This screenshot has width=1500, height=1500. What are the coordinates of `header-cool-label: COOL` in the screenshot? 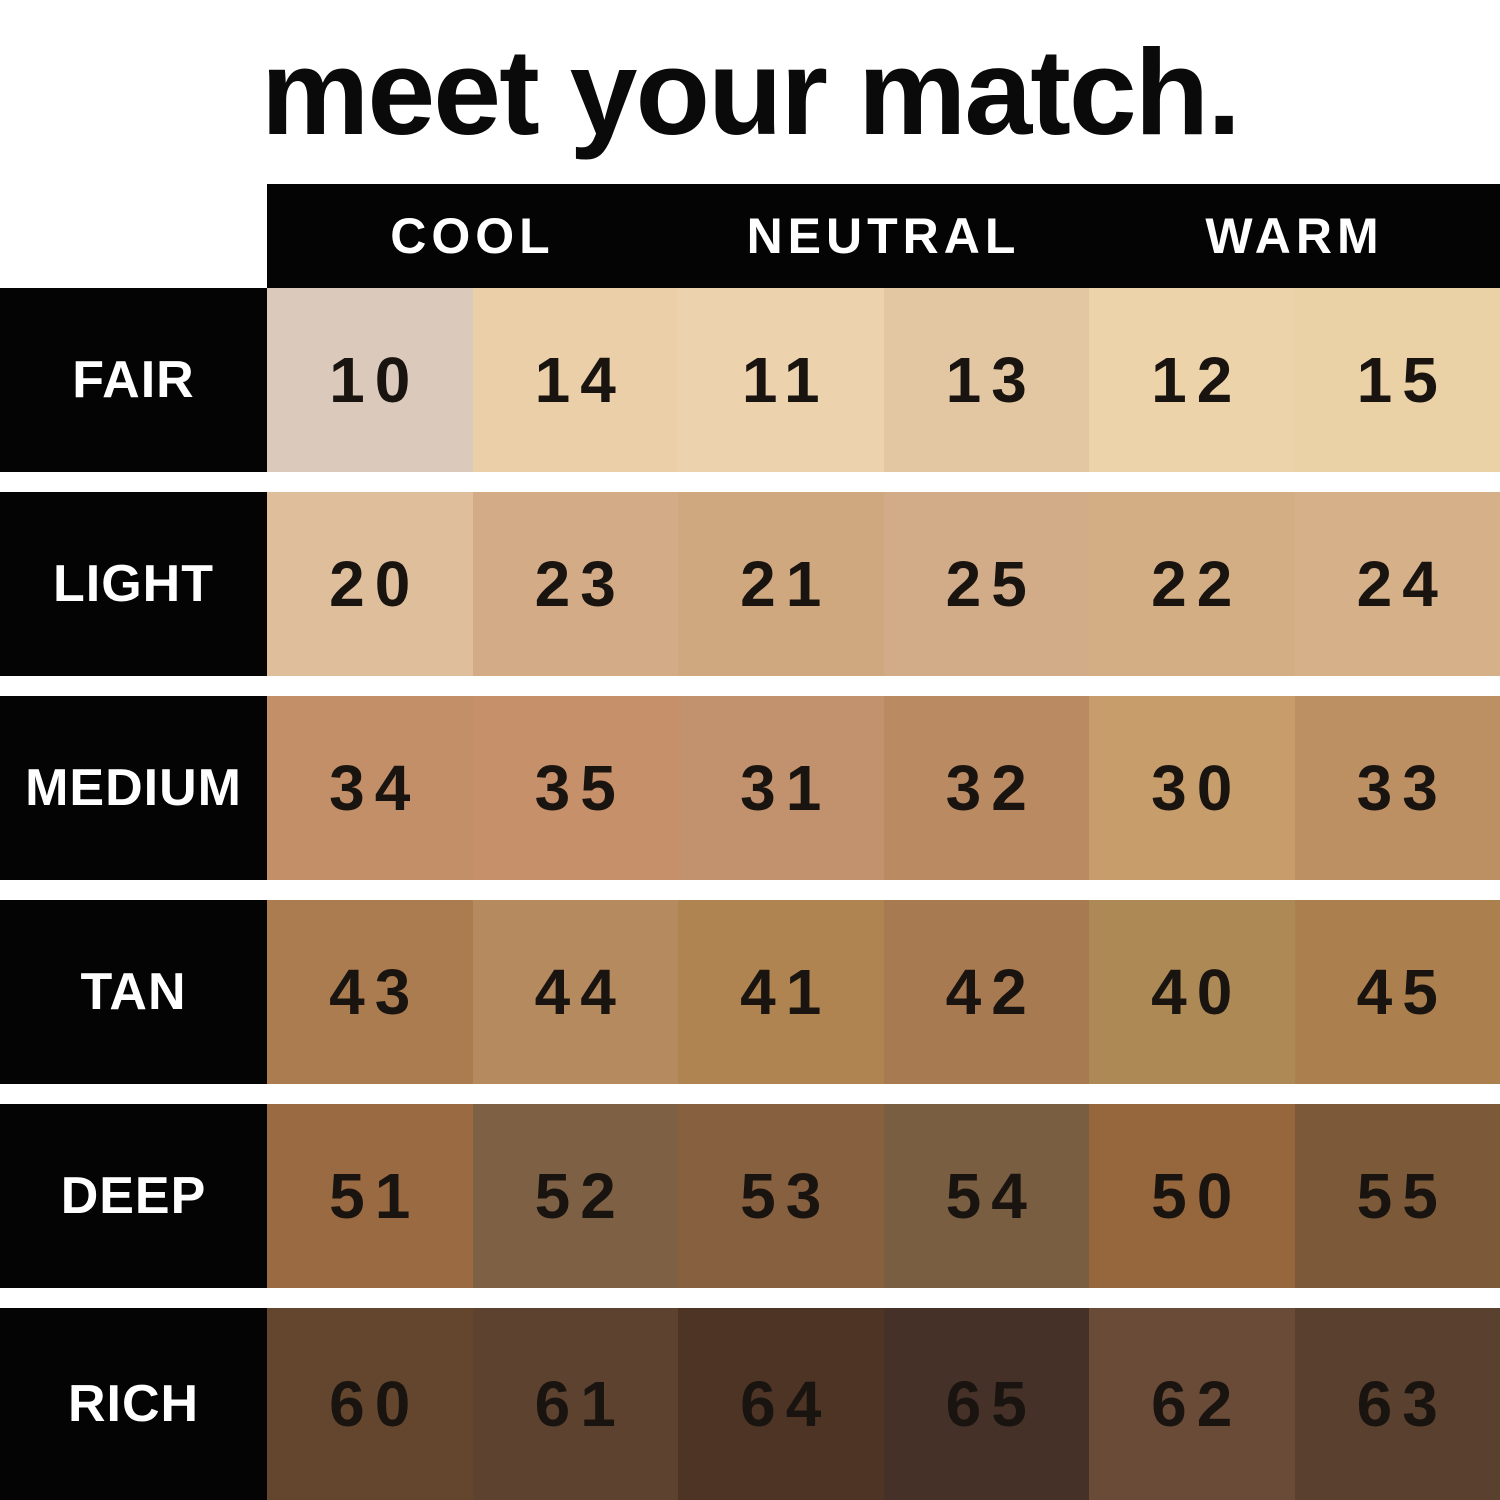 It's located at (472, 236).